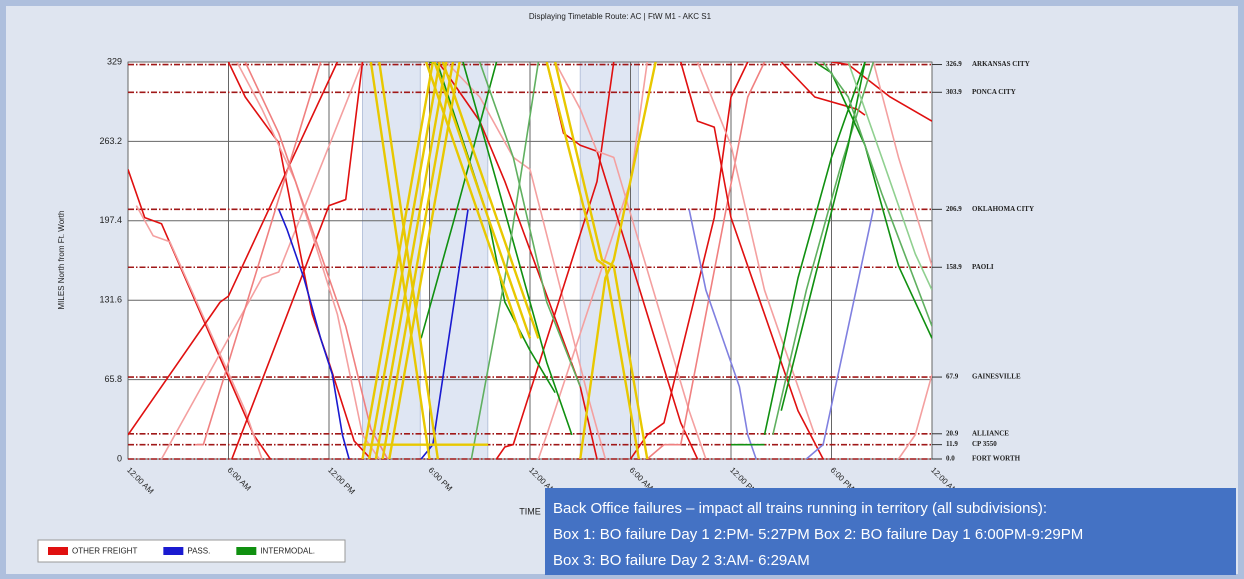 This screenshot has height=579, width=1244. I want to click on station-mile: 11.9, so click(952, 444).